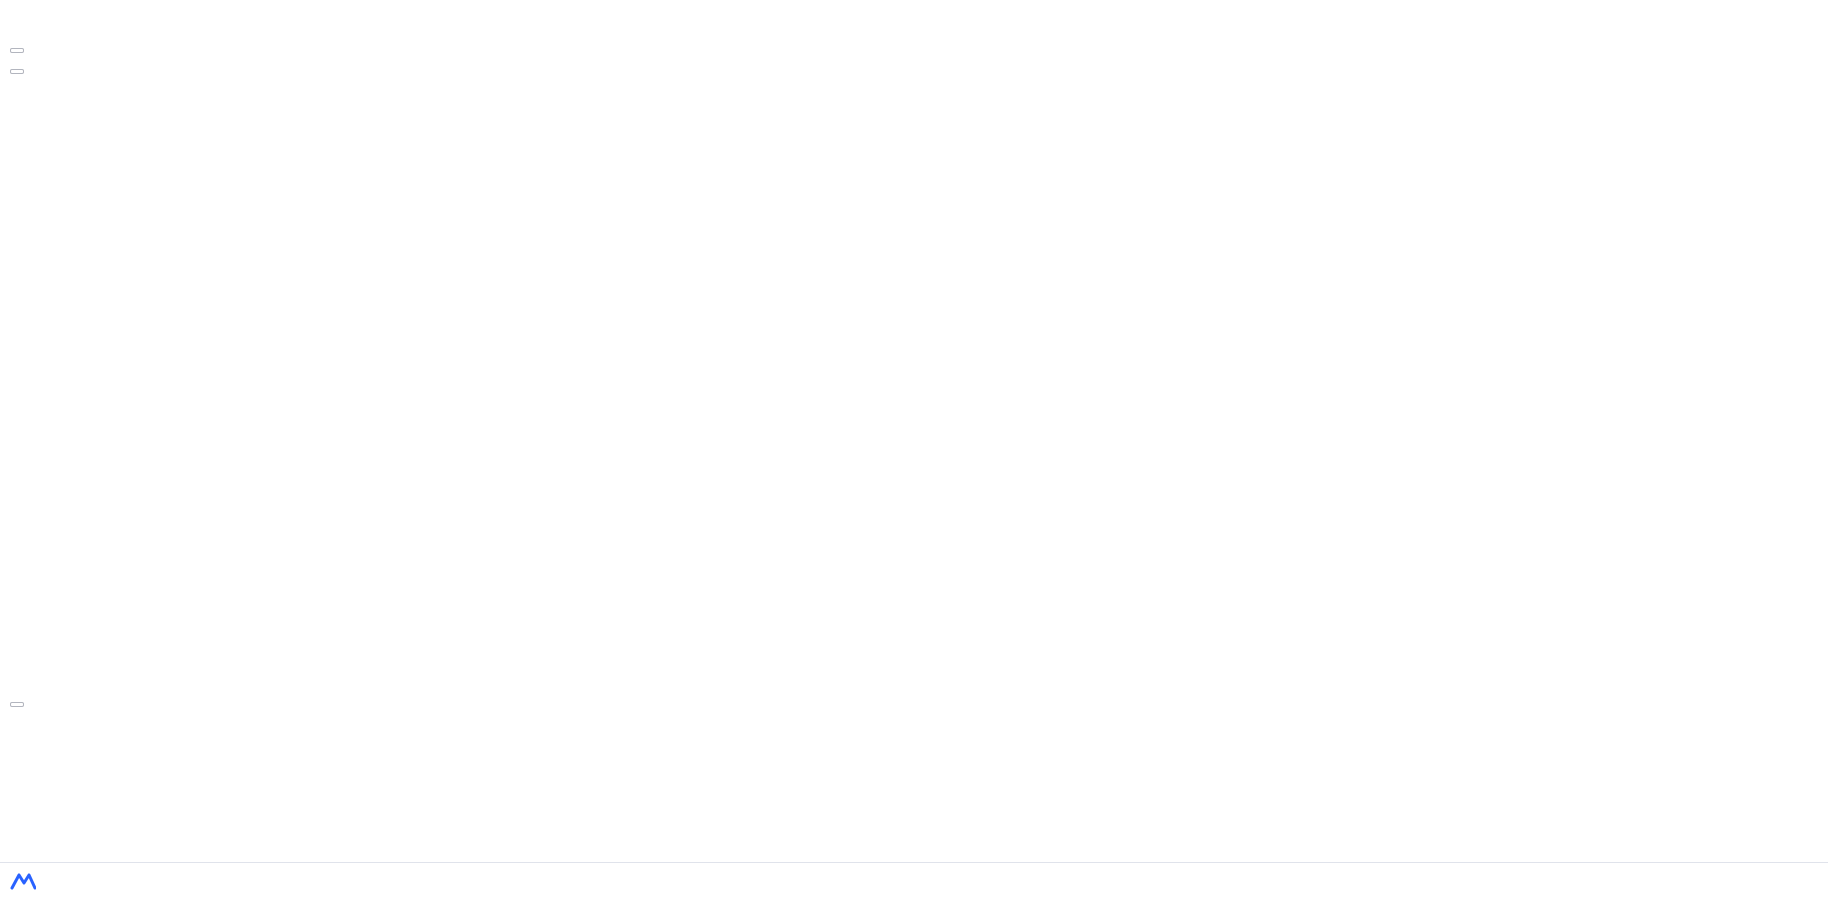 The image size is (1828, 898). I want to click on header, so click(914, 22).